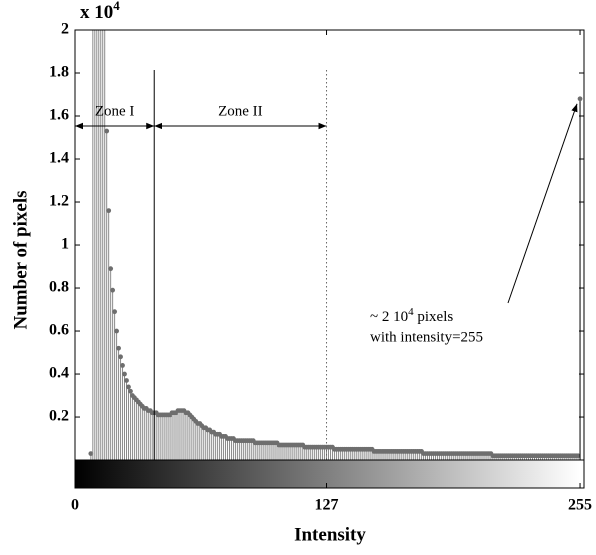 The width and height of the screenshot is (596, 555). What do you see at coordinates (59, 72) in the screenshot?
I see `y-tick-label: 1.8` at bounding box center [59, 72].